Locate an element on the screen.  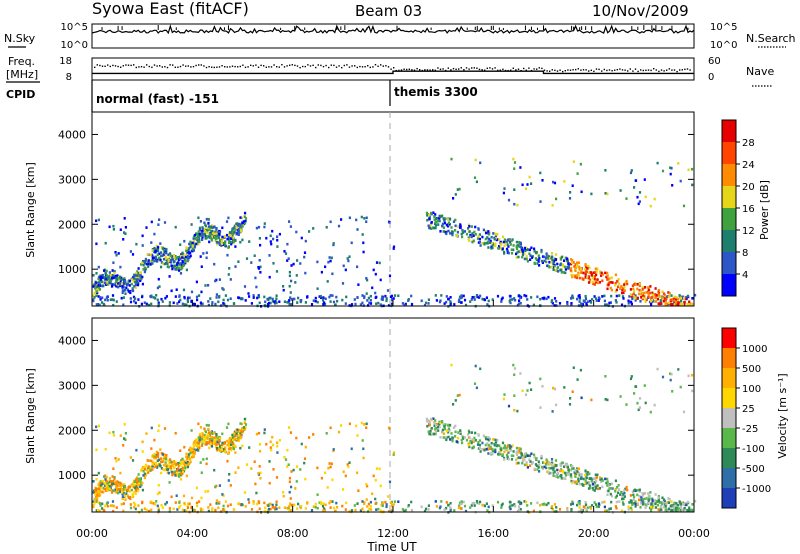
nave-dots is located at coordinates (392, 68).